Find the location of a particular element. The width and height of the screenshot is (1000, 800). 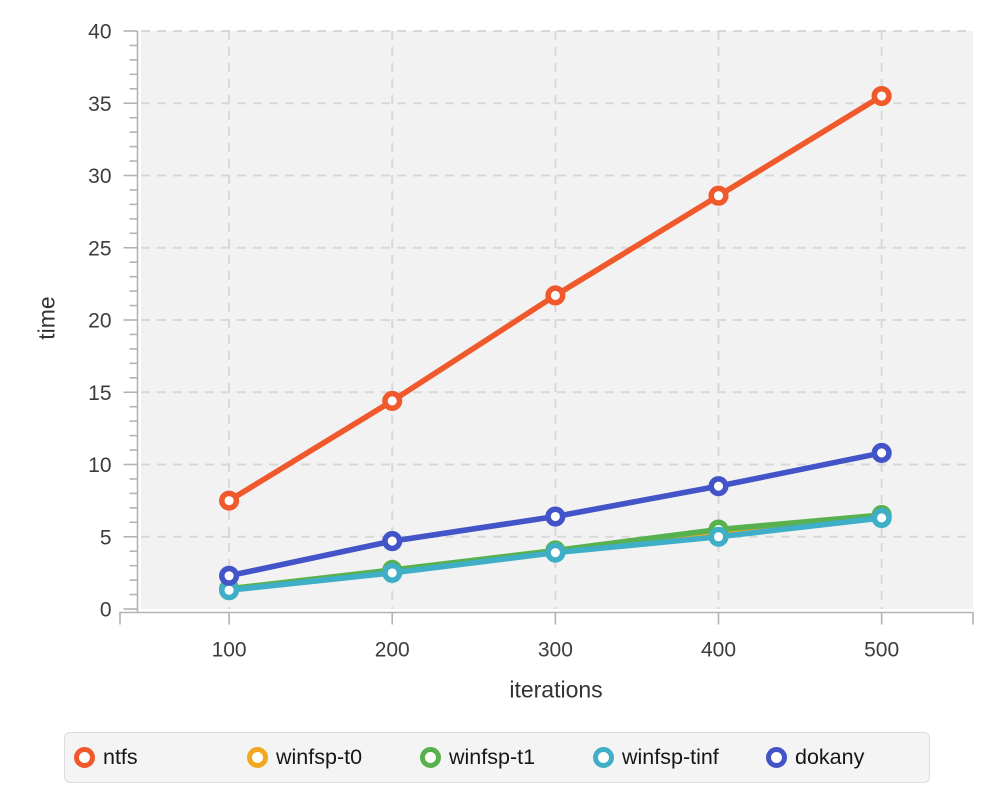

legend-label: dokany is located at coordinates (830, 757).